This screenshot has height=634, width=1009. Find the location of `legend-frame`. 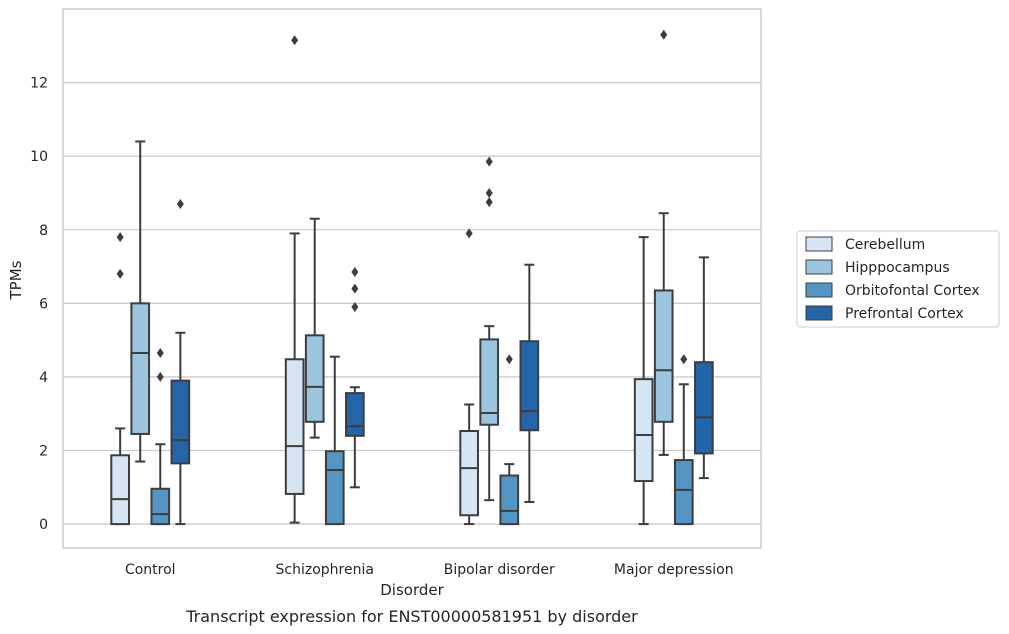

legend-frame is located at coordinates (898, 279).